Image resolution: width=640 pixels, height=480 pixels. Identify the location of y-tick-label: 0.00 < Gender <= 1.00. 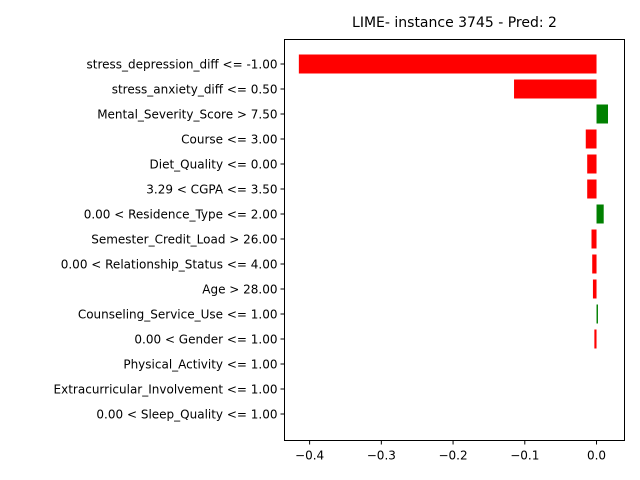
(205, 340).